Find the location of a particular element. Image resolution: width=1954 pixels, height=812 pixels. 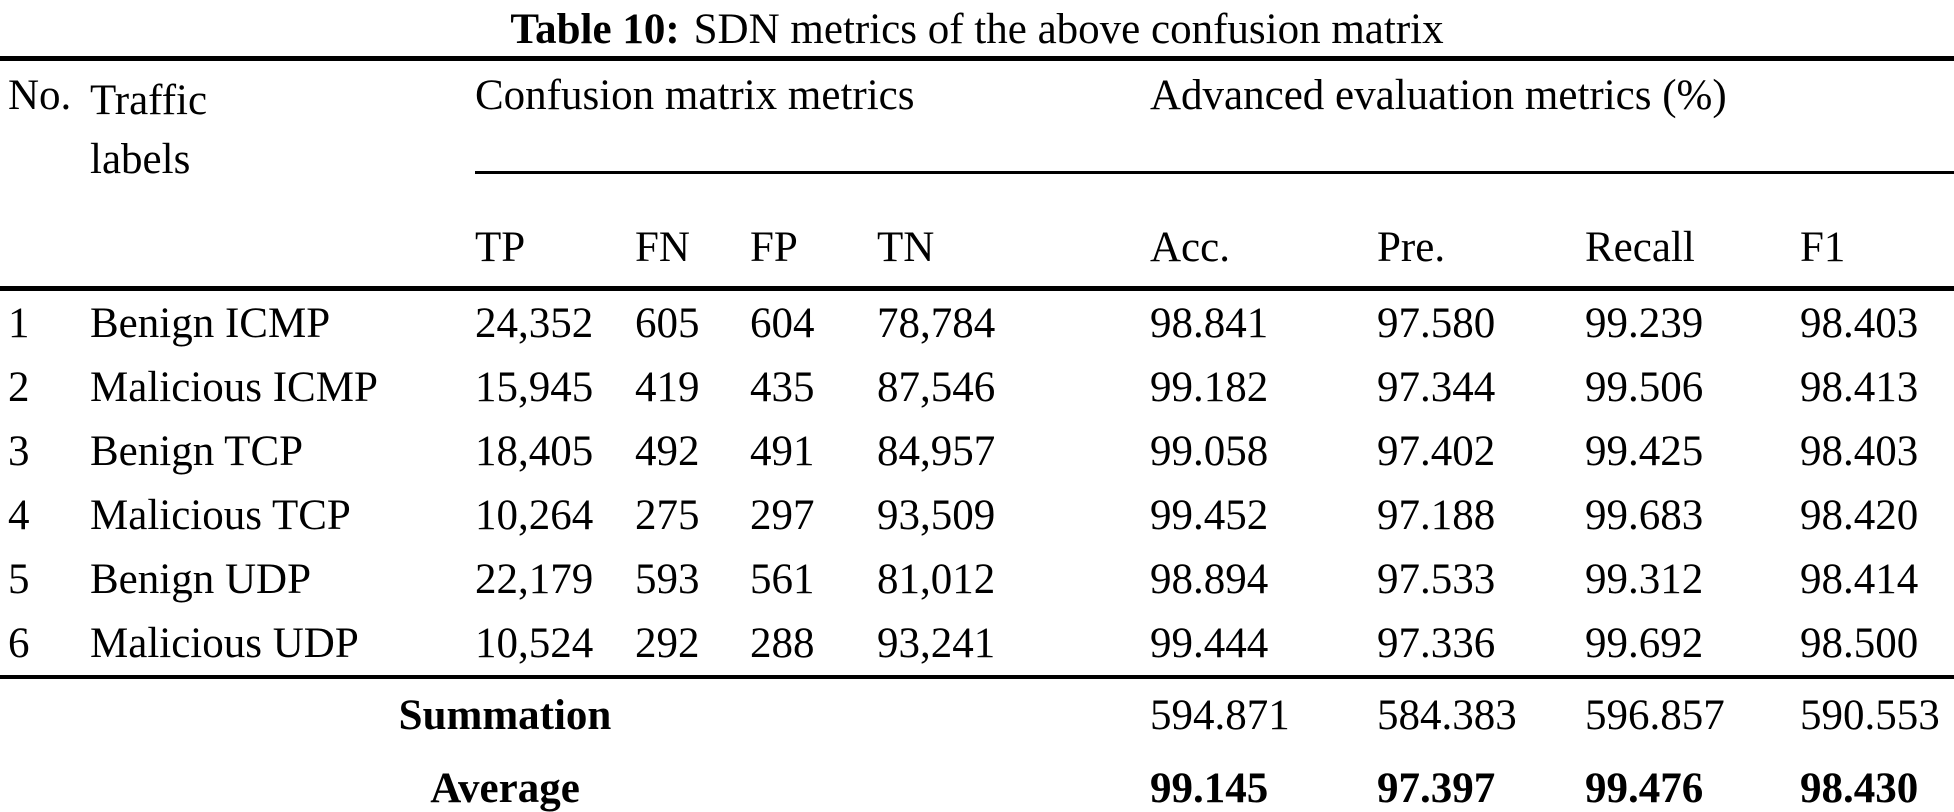

summation-pre: 584.383 is located at coordinates (1481, 713).